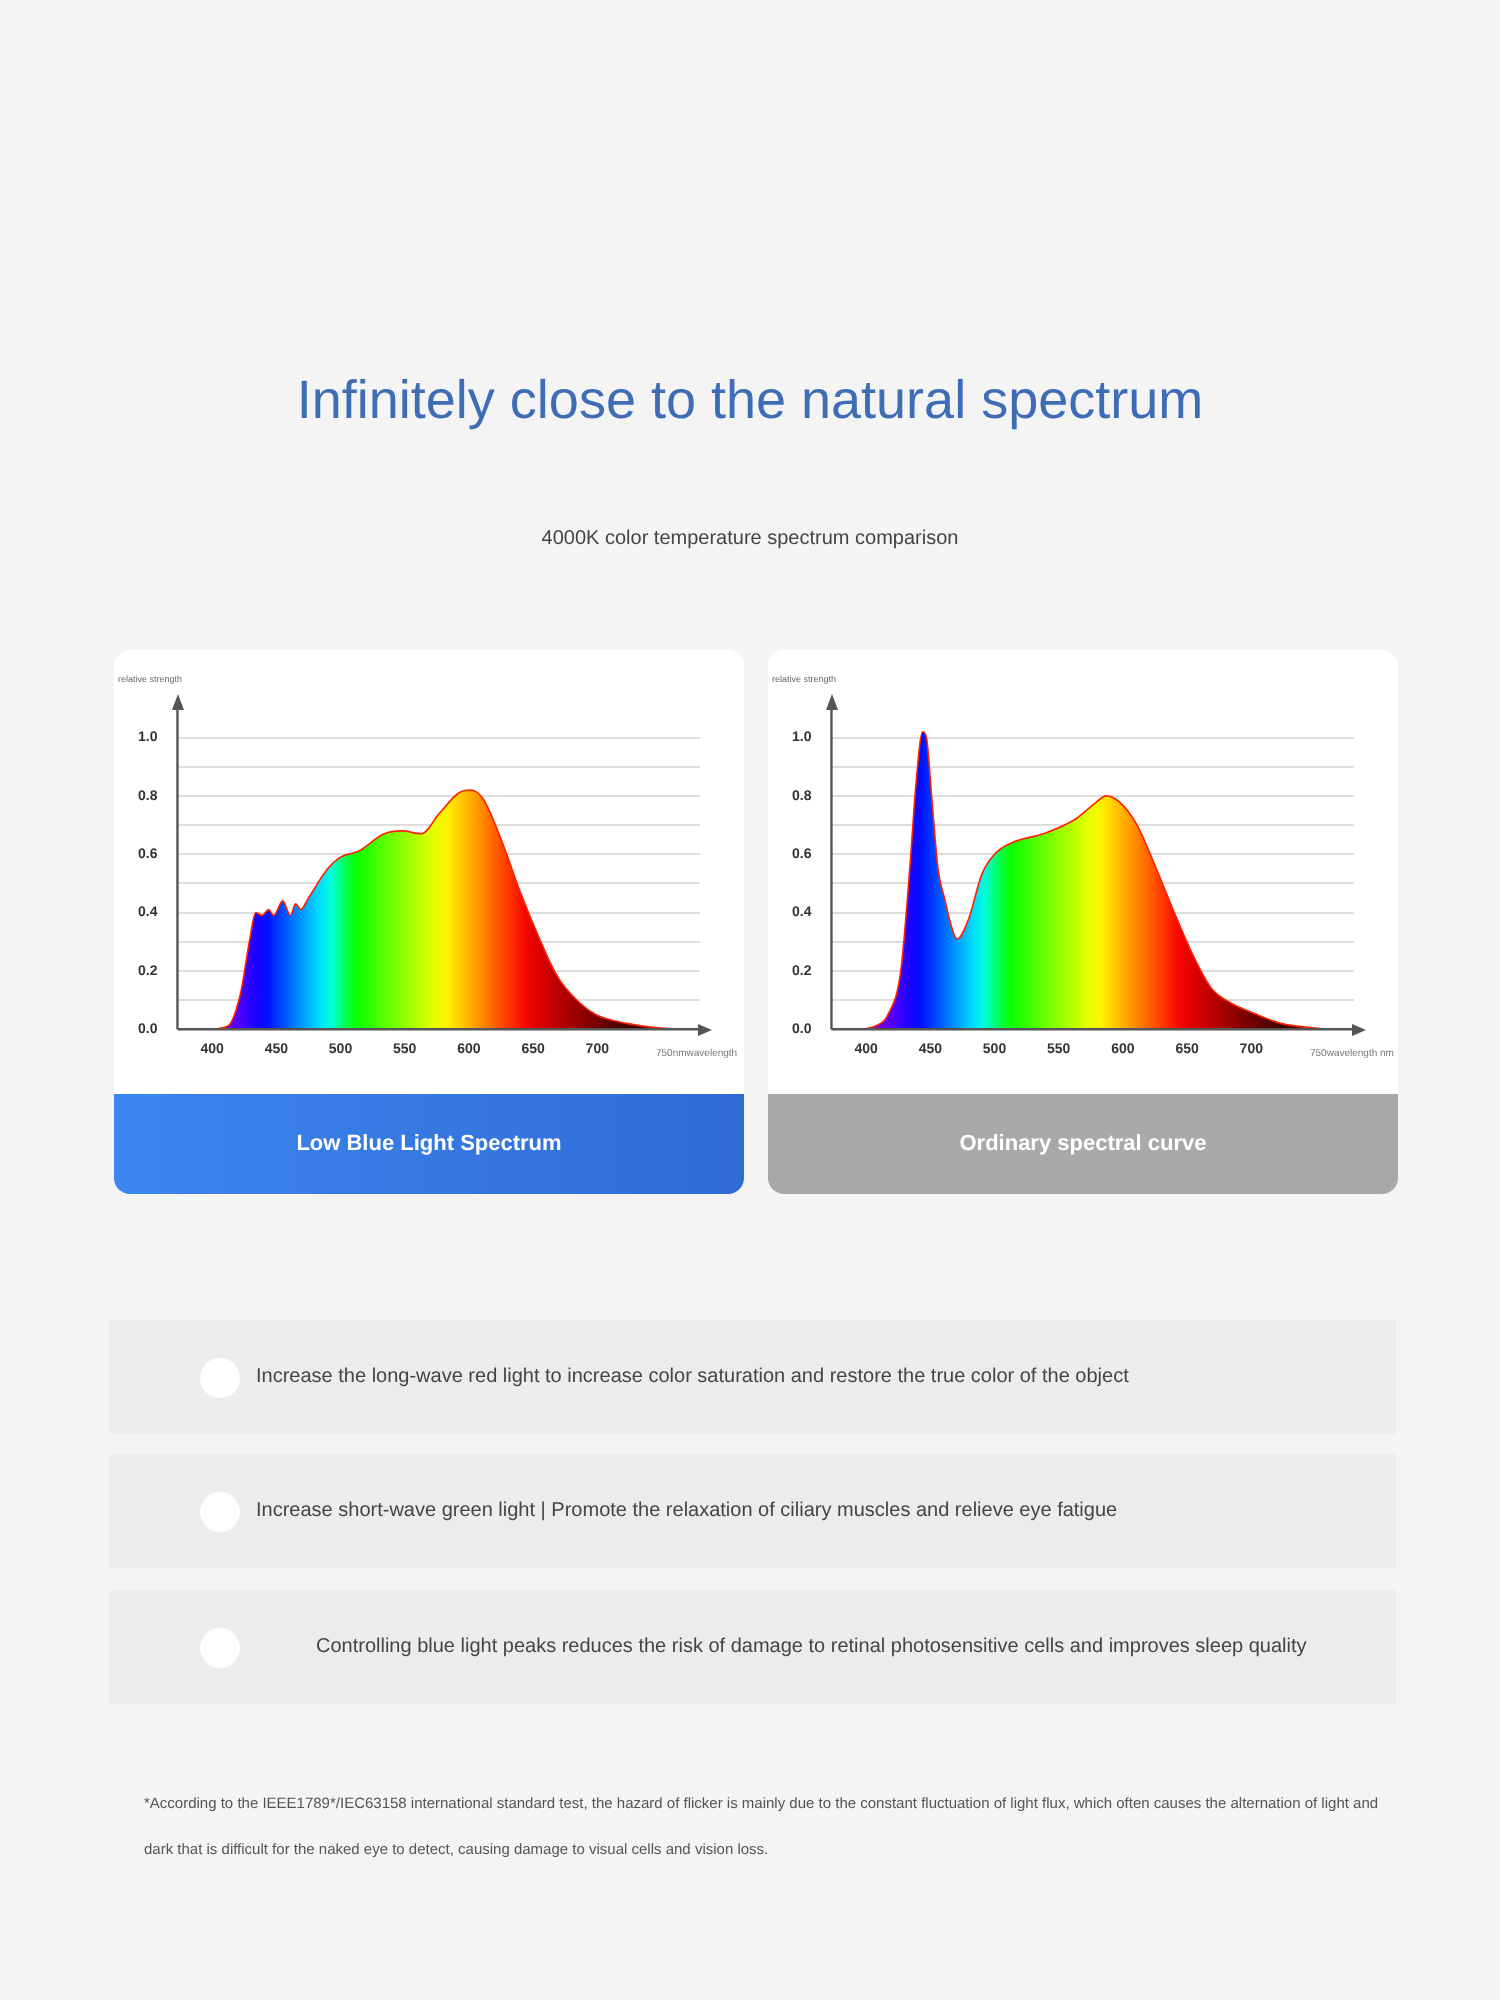  What do you see at coordinates (692, 1377) in the screenshot?
I see `text: Increase the long-wave red light to increase color saturation and restore the true color of the object` at bounding box center [692, 1377].